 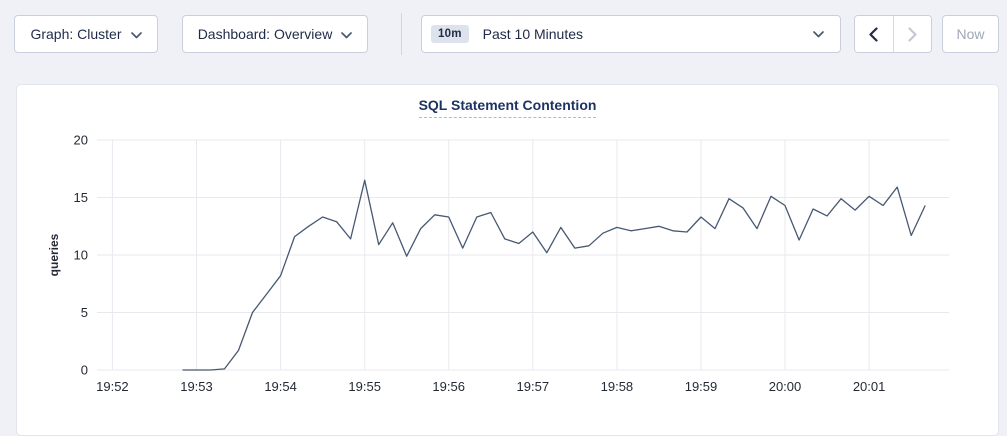 What do you see at coordinates (631, 34) in the screenshot?
I see `time-range-dropdown: 10m Past 10 Minutes` at bounding box center [631, 34].